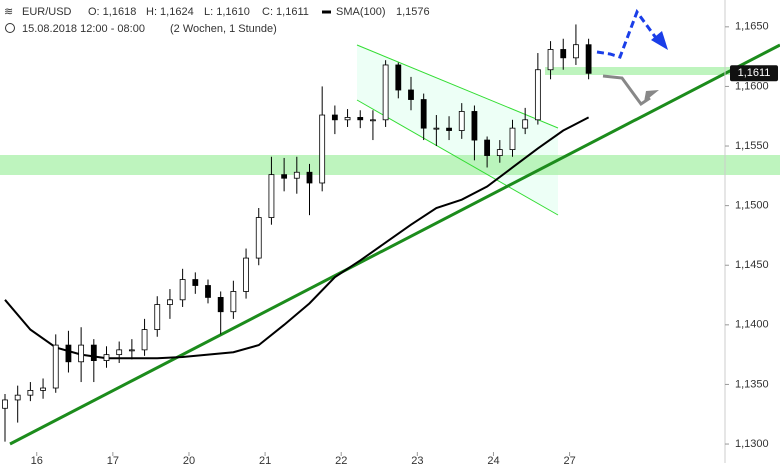 The width and height of the screenshot is (780, 469). Describe the element at coordinates (112, 12) in the screenshot. I see `open-value: O: 1,1618` at that location.